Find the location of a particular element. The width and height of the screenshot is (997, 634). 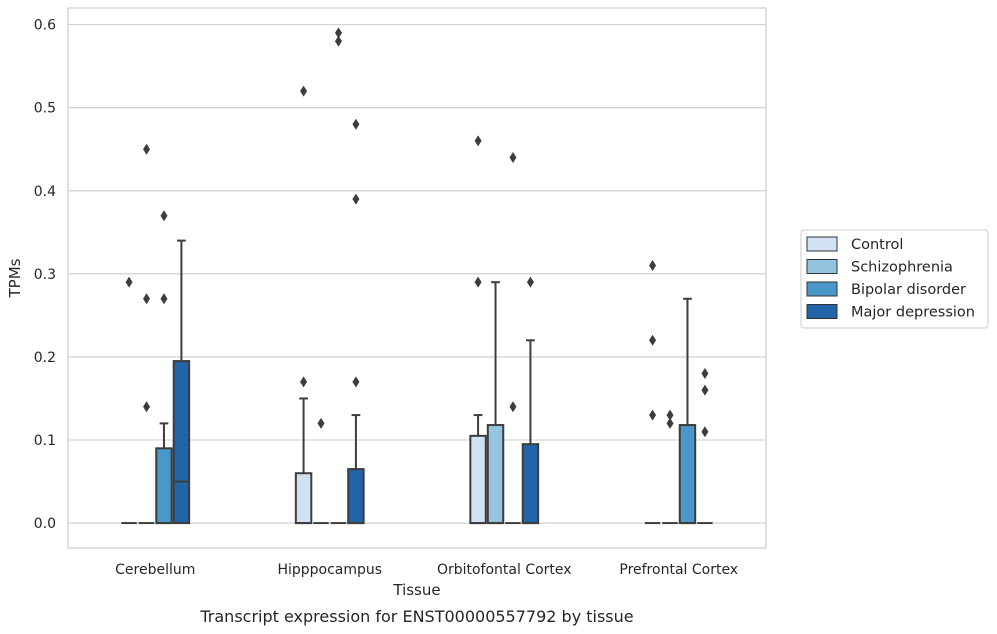

y-tick-label: 0.5 is located at coordinates (45, 109).